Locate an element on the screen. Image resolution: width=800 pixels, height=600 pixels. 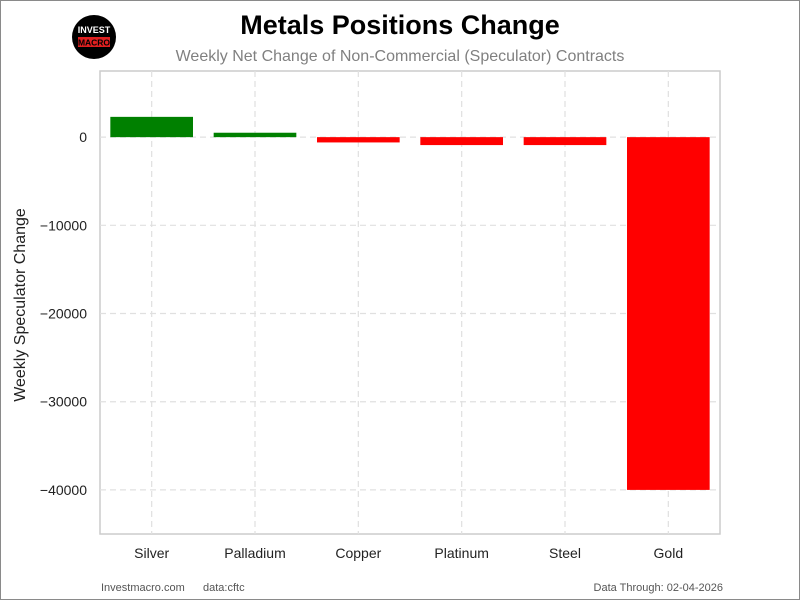
bar-copper is located at coordinates (358, 140).